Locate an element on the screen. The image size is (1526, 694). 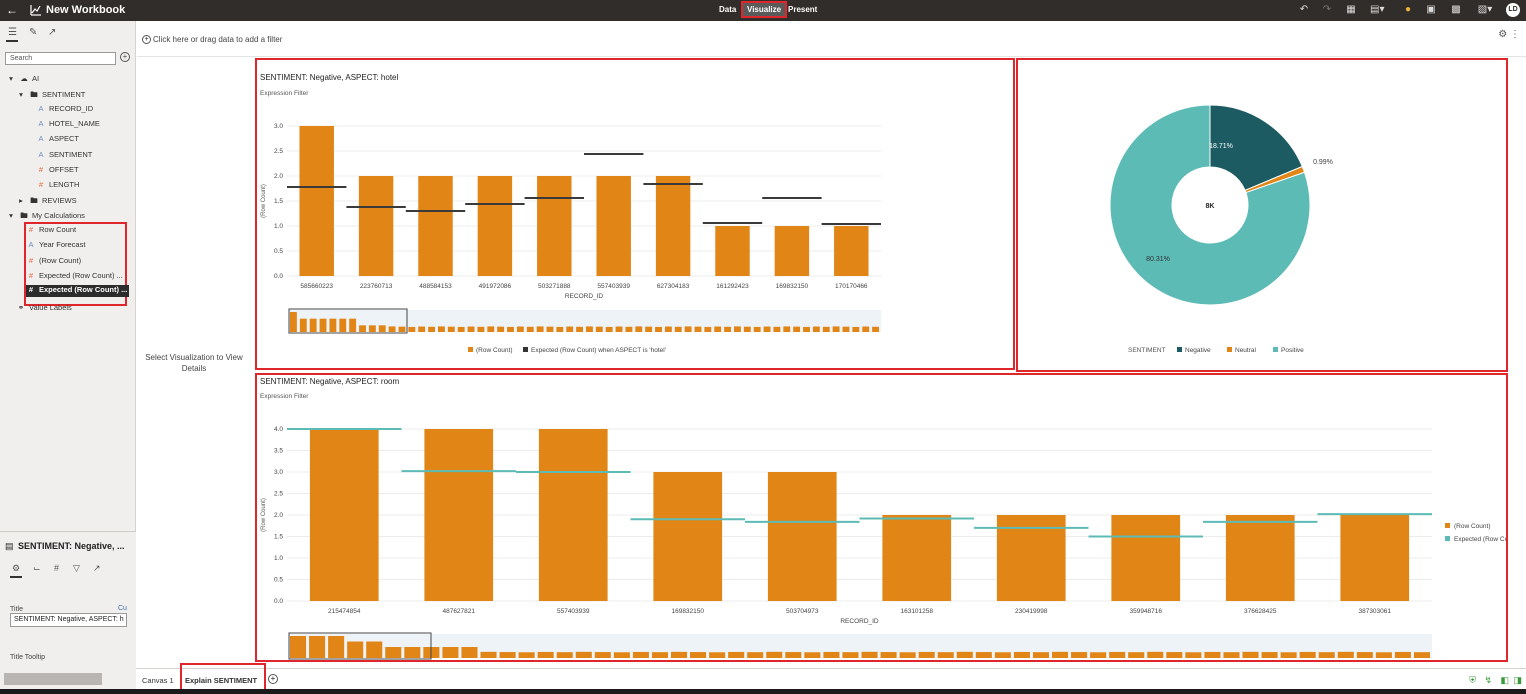
pulse-icon: ↯ is located at coordinates (1488, 680).